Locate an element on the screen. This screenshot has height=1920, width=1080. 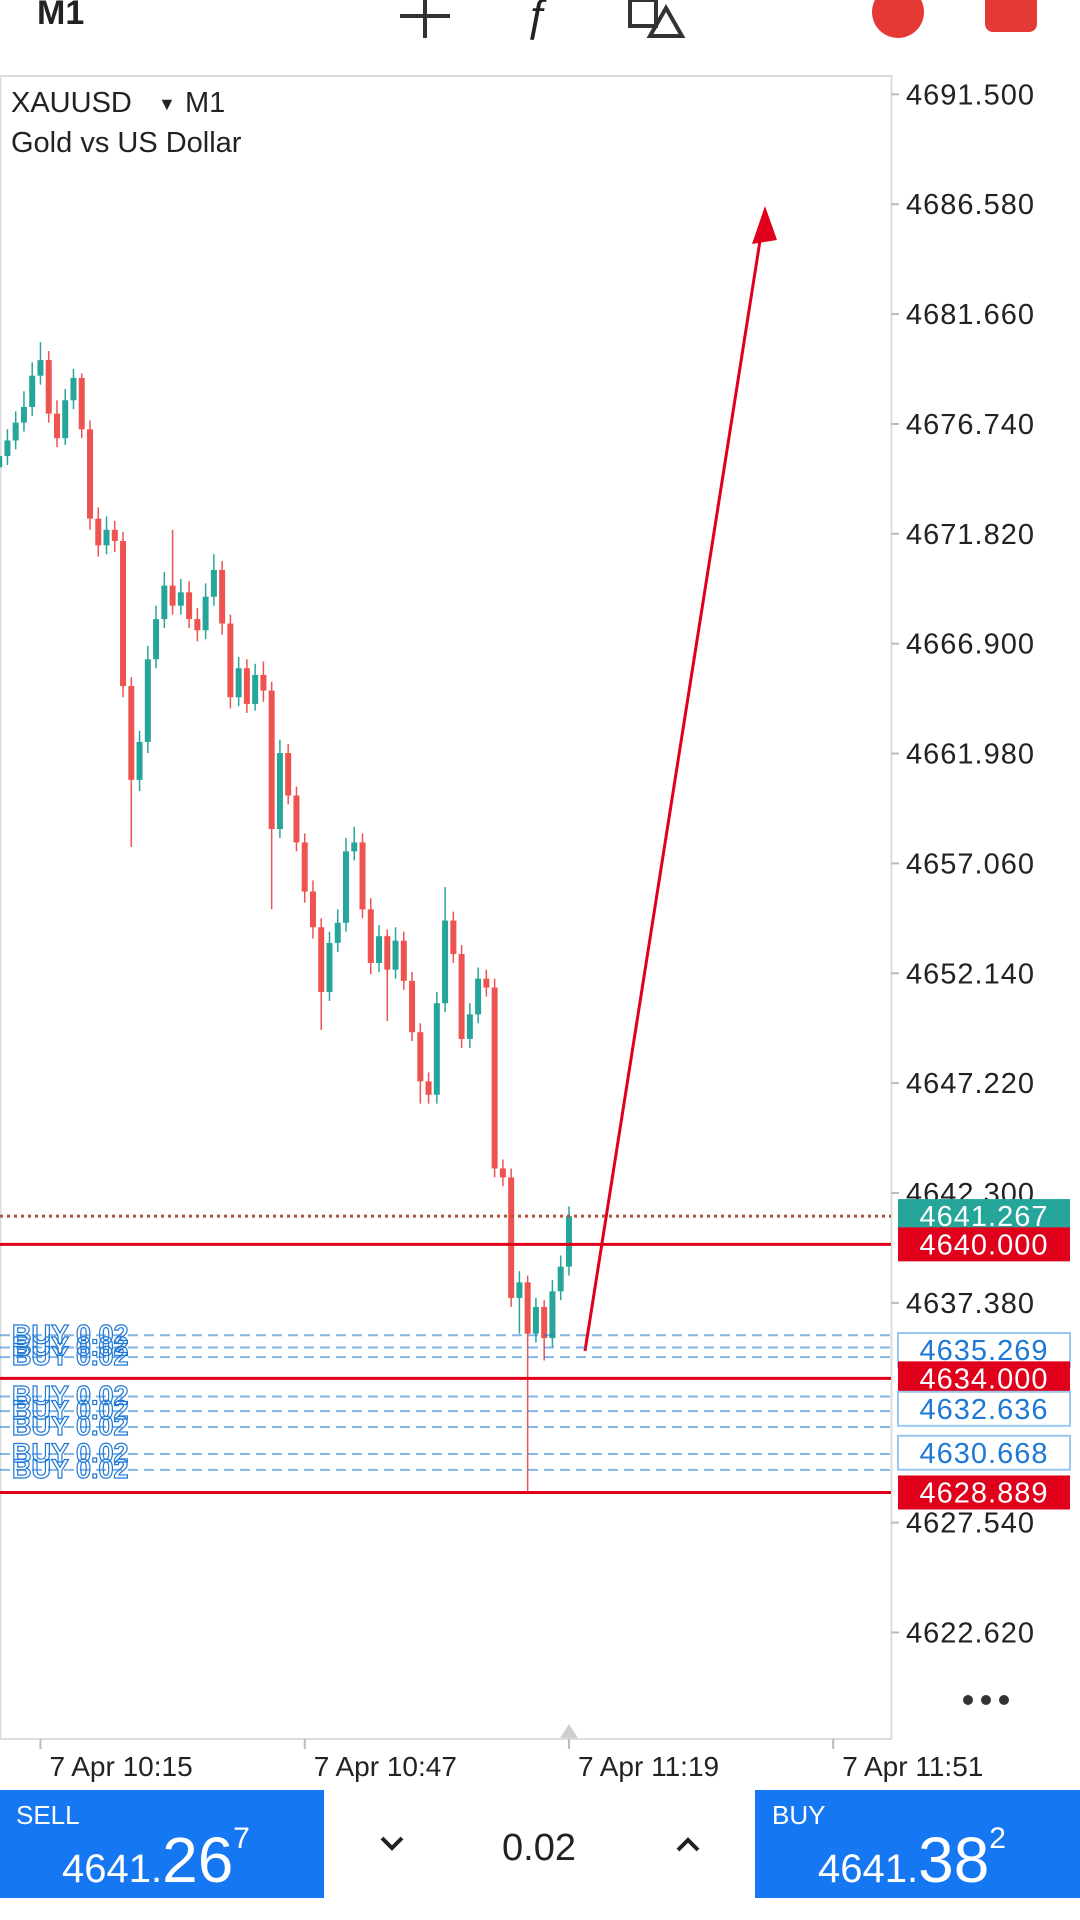
y-tick-label: 4676.740 is located at coordinates (970, 425).